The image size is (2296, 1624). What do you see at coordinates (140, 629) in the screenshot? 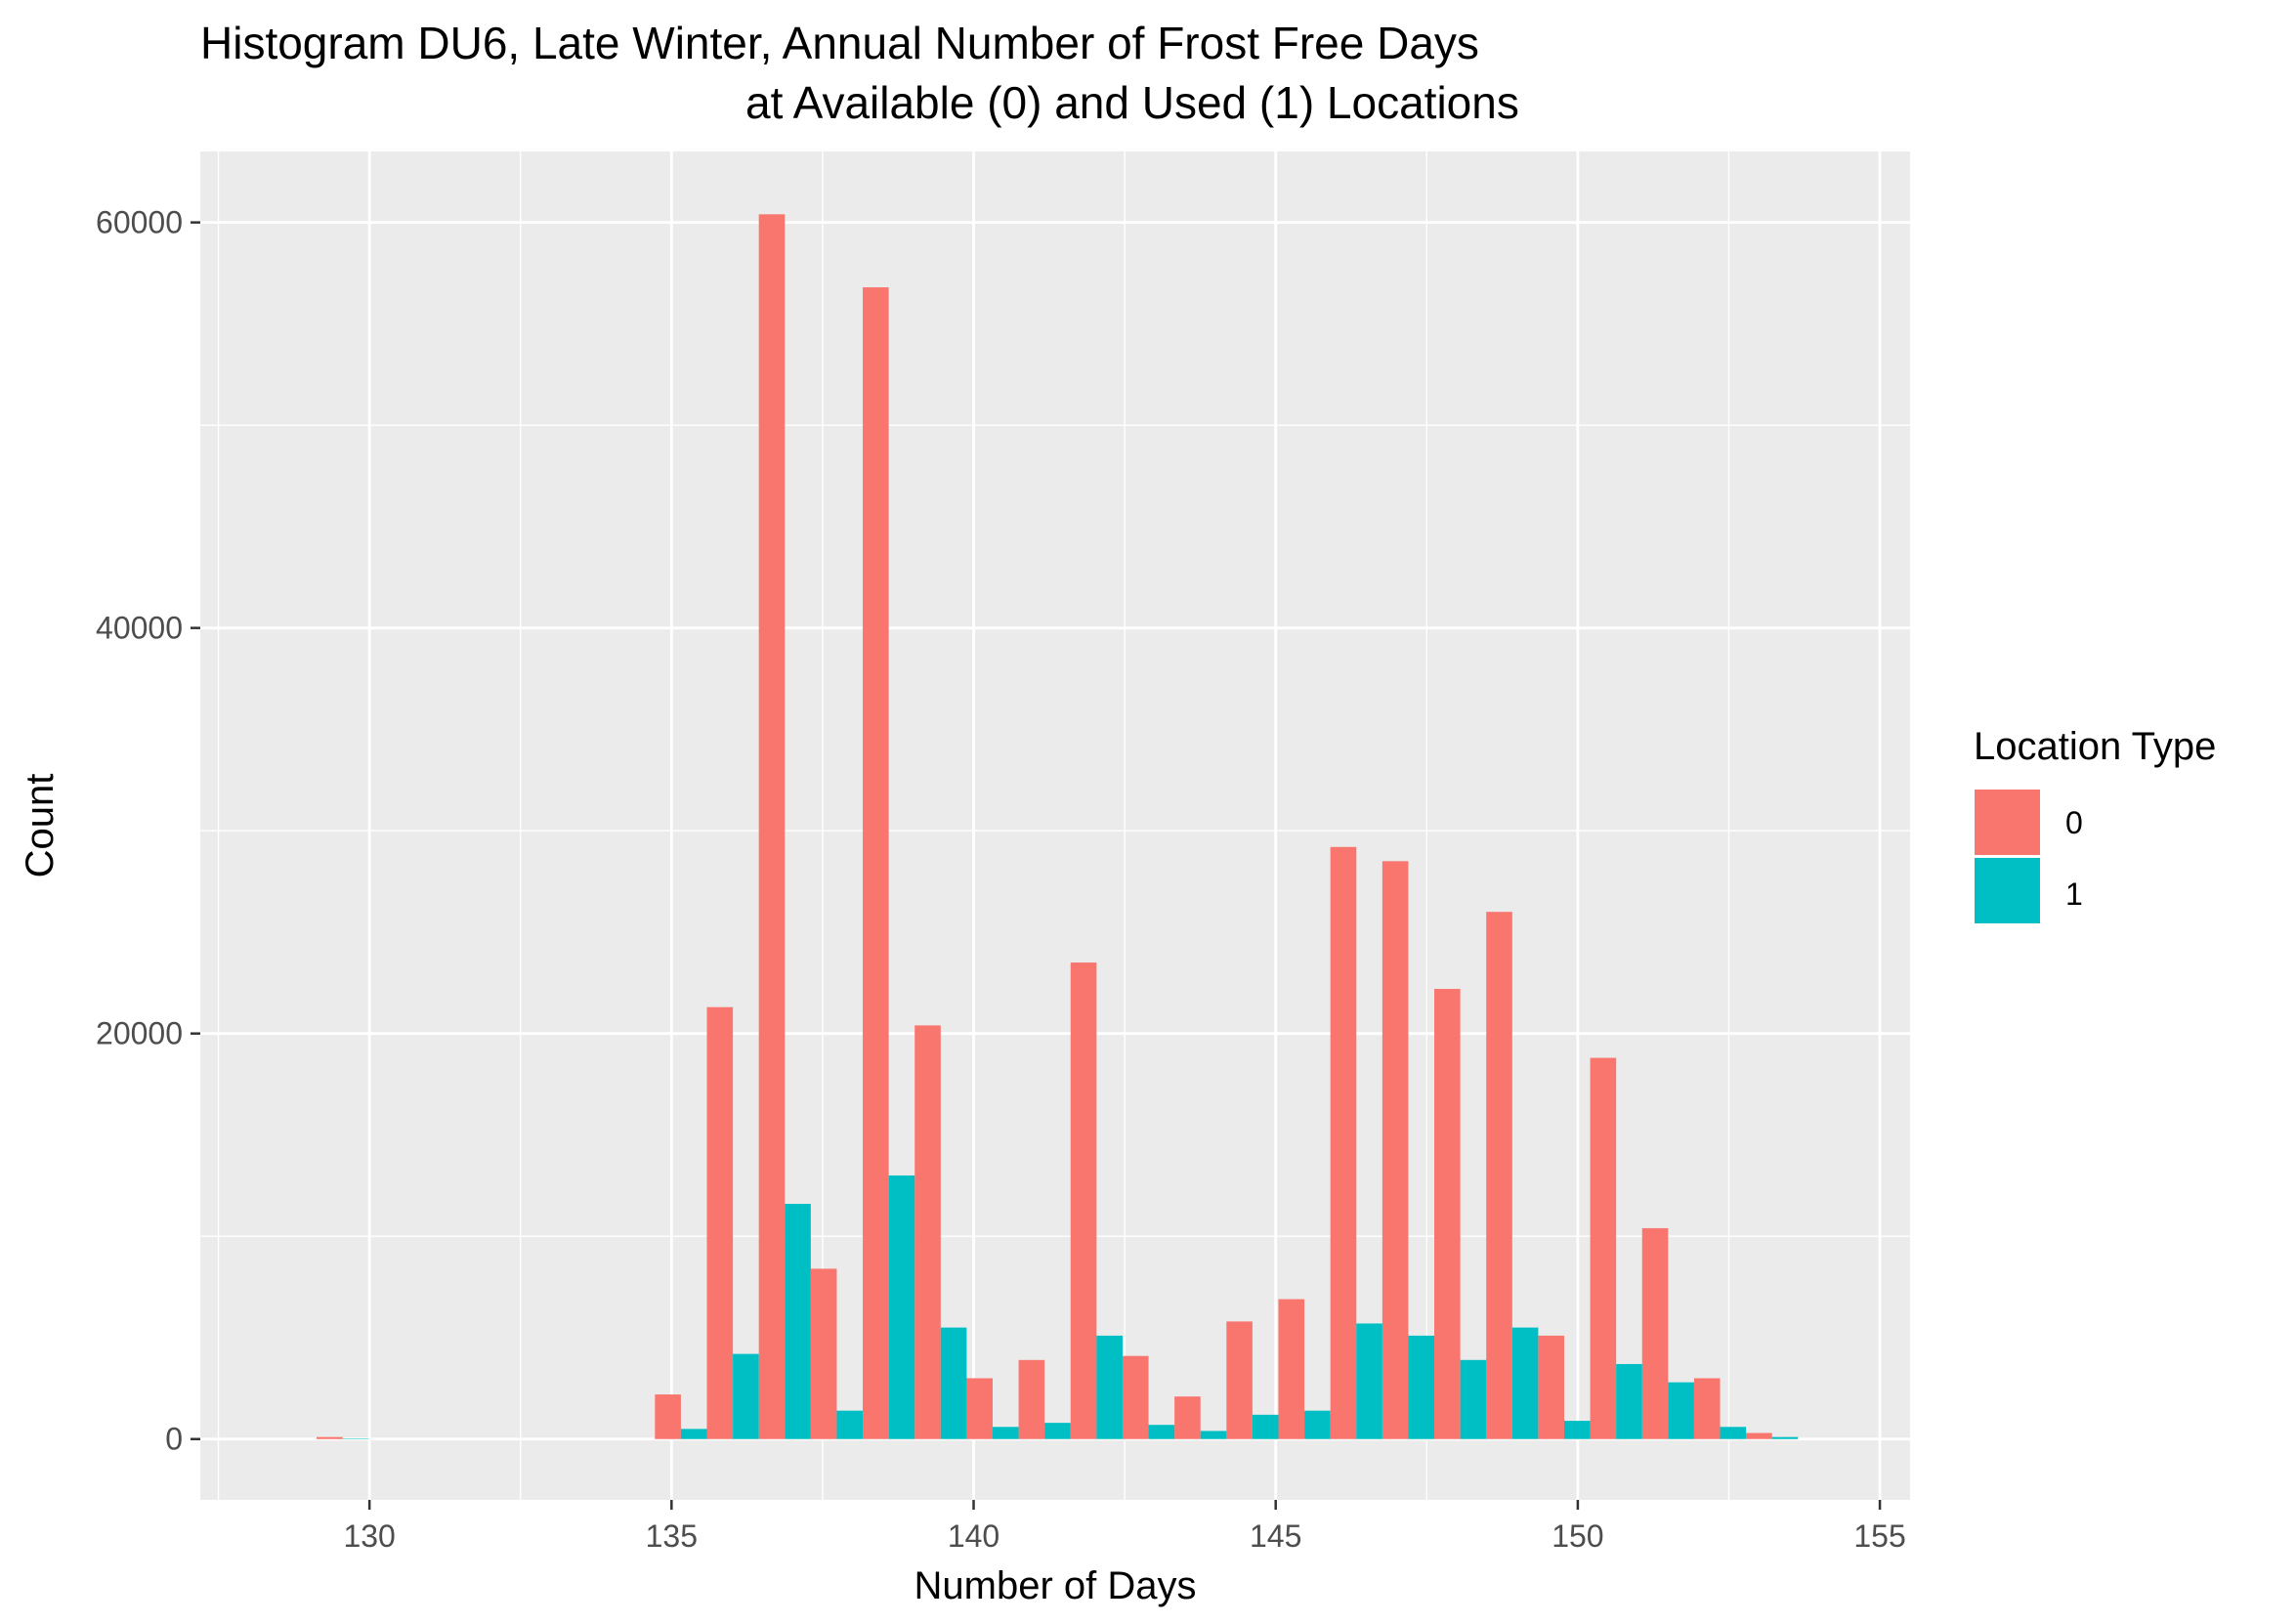
I see `y-tick-label: 40000` at bounding box center [140, 629].